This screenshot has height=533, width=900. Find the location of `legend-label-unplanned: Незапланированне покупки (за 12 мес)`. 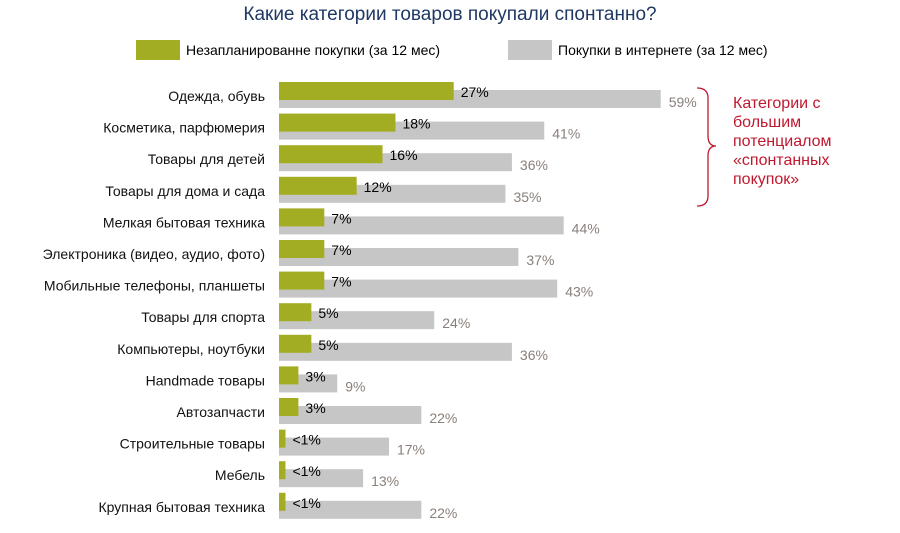

legend-label-unplanned: Незапланированне покупки (за 12 мес) is located at coordinates (313, 50).